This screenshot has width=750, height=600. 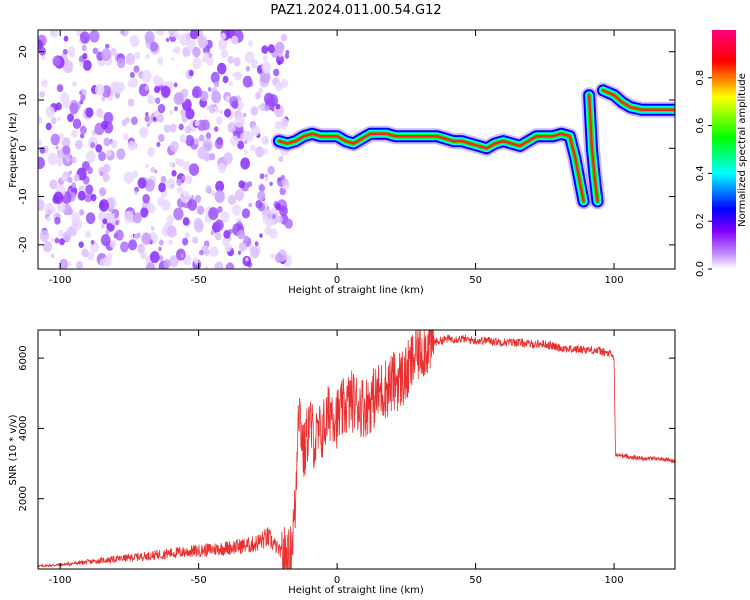 I want to click on colorbar-tick-label: 0.0, so click(x=700, y=269).